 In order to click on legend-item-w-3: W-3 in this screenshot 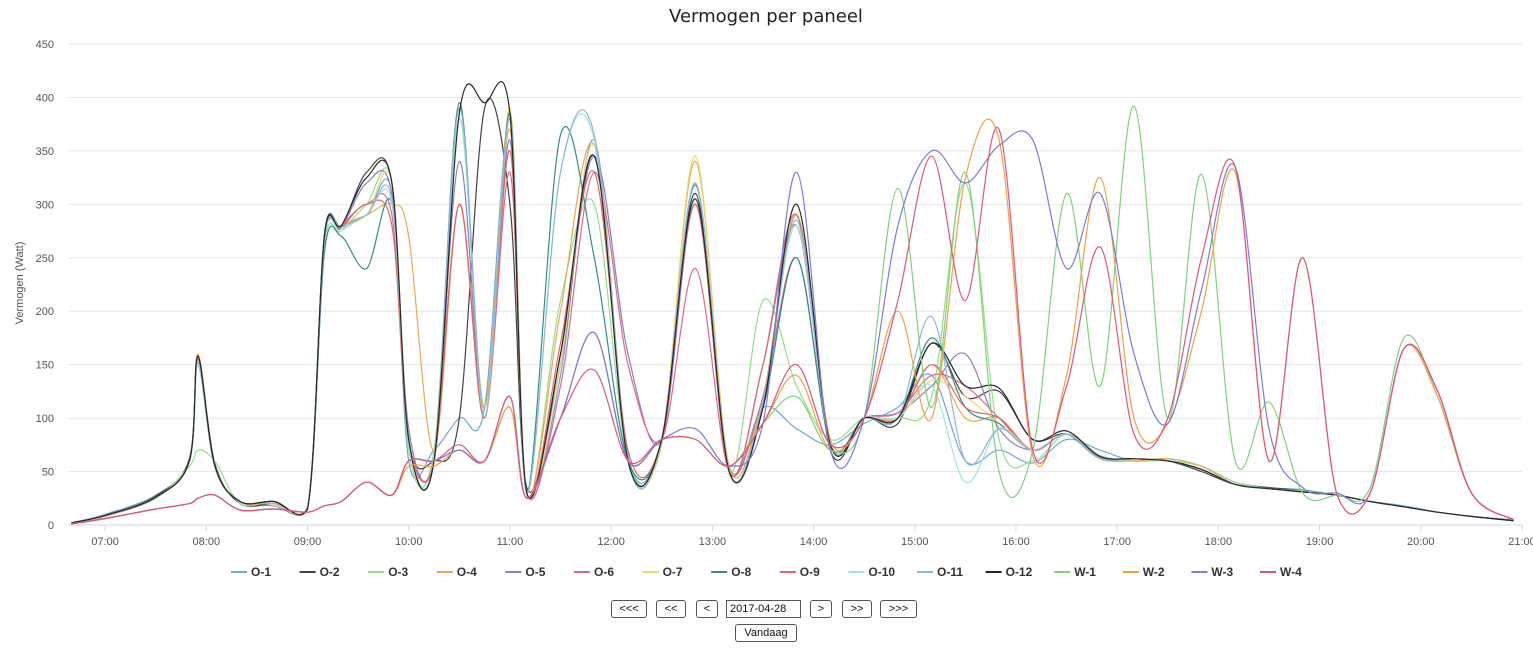, I will do `click(1212, 572)`.